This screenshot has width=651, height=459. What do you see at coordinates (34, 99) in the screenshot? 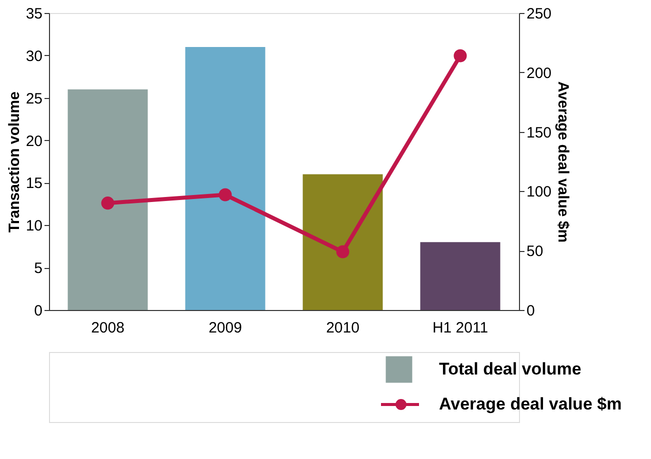
I see `y-tick-label: 25` at bounding box center [34, 99].